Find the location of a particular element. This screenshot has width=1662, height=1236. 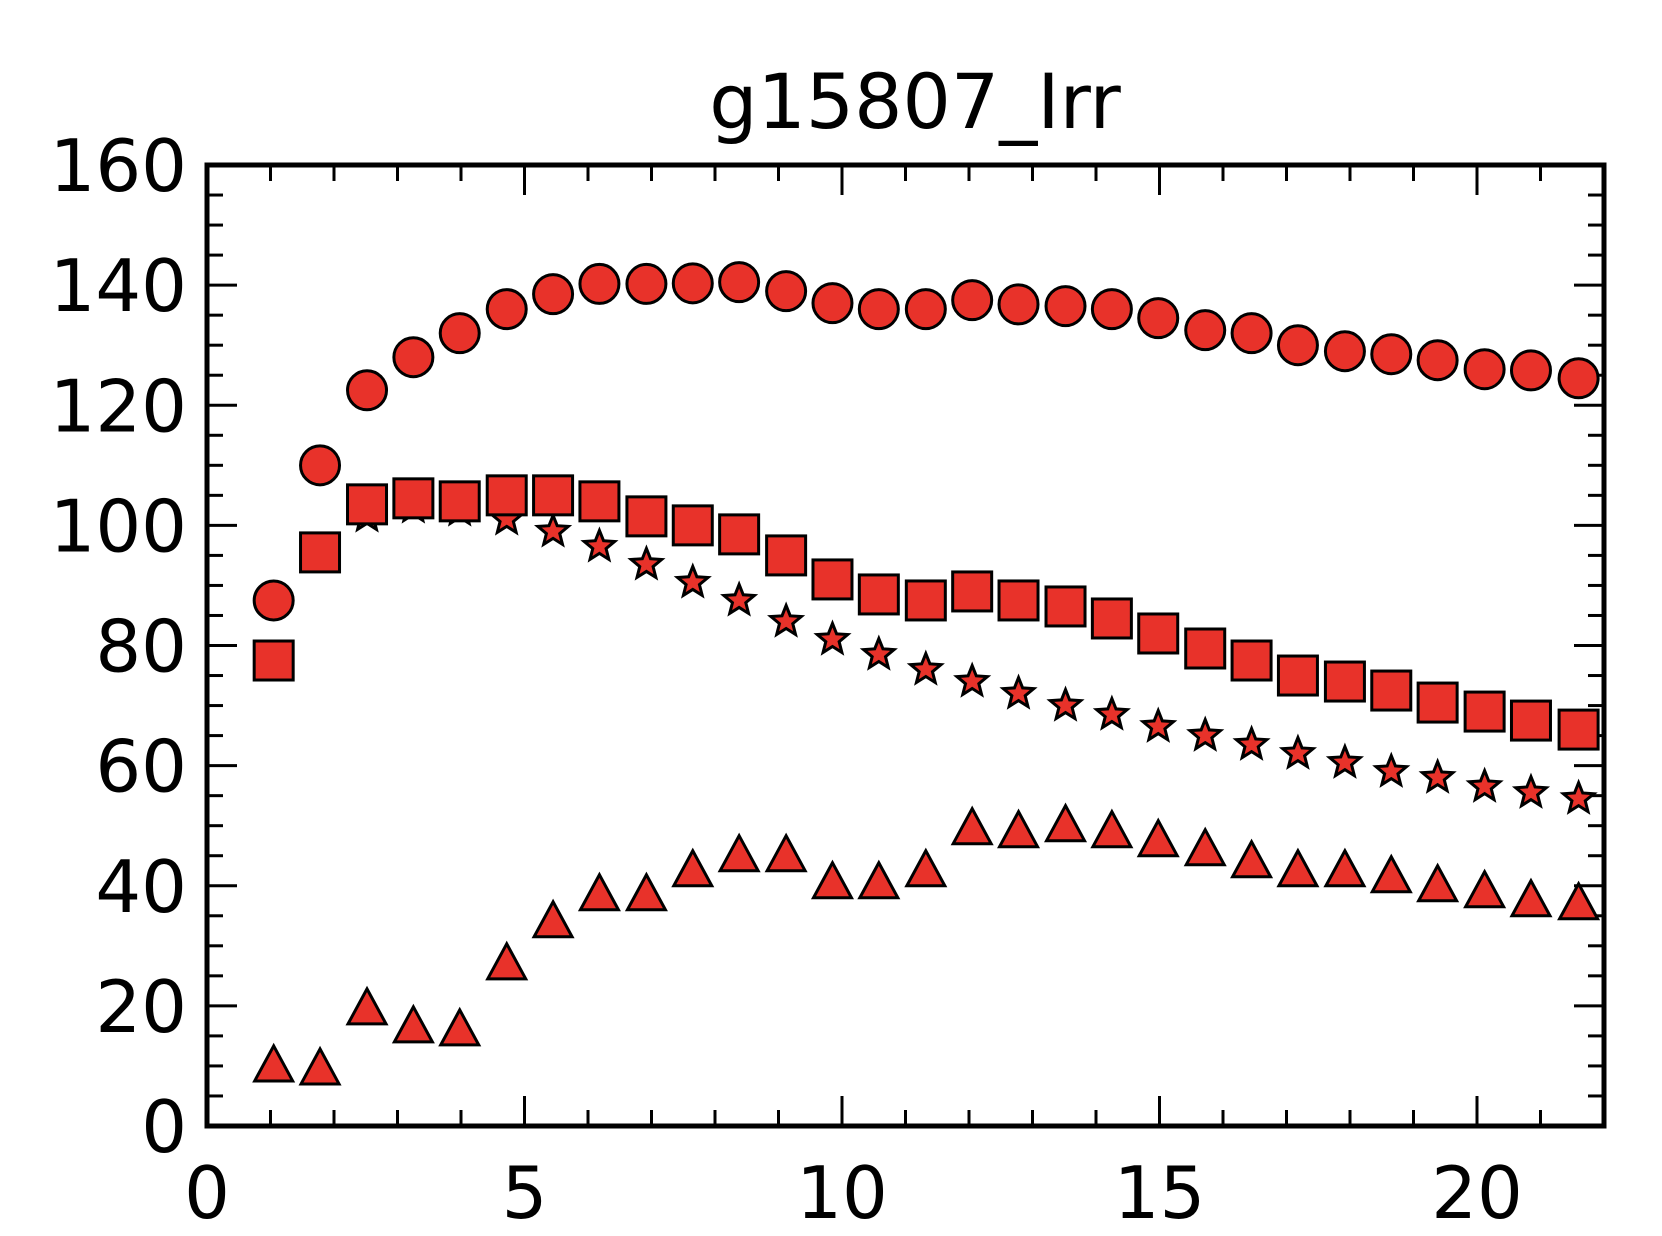

y-tick-label: 160 is located at coordinates (118, 166).